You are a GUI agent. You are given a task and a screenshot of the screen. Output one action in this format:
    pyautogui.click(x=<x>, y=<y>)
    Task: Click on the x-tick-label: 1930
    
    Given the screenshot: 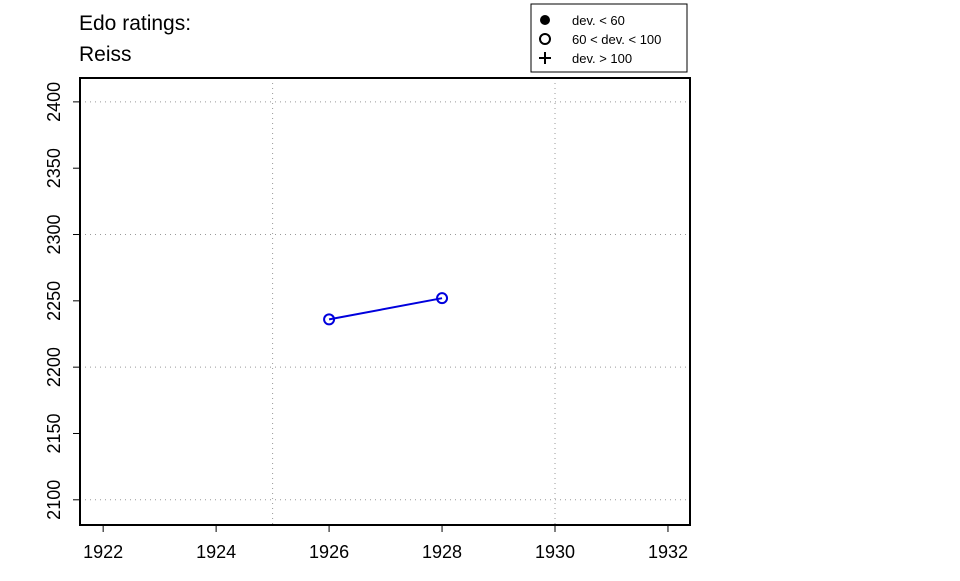 What is the action you would take?
    pyautogui.click(x=555, y=552)
    